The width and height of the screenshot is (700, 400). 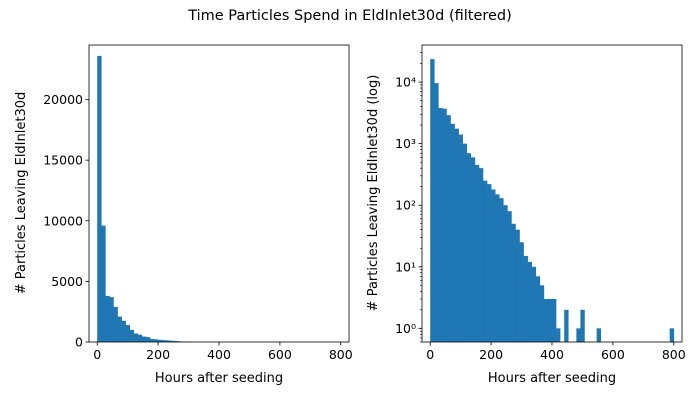 What do you see at coordinates (405, 82) in the screenshot?
I see `y-tick-label: 10⁴` at bounding box center [405, 82].